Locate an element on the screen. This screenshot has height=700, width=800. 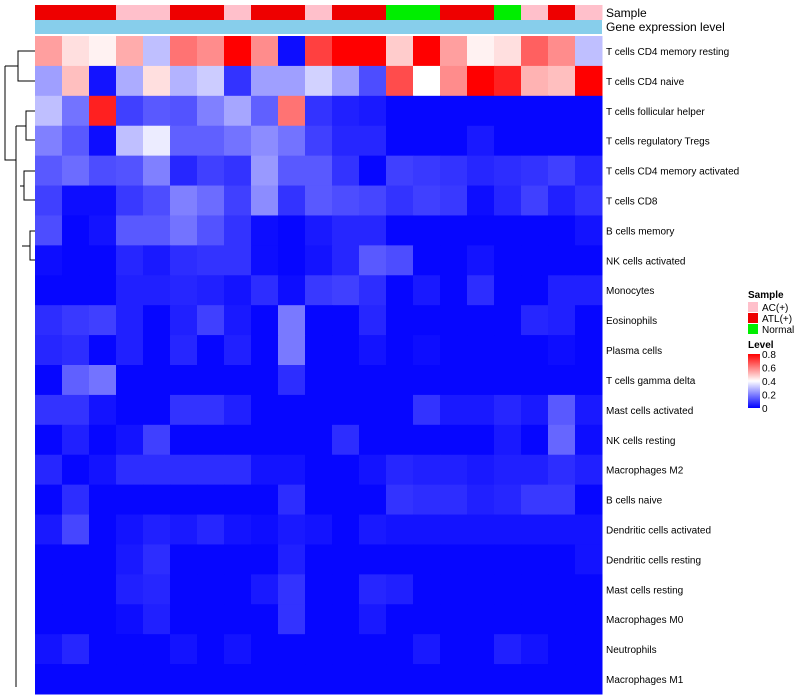
row-label: B cells naive is located at coordinates (634, 501).